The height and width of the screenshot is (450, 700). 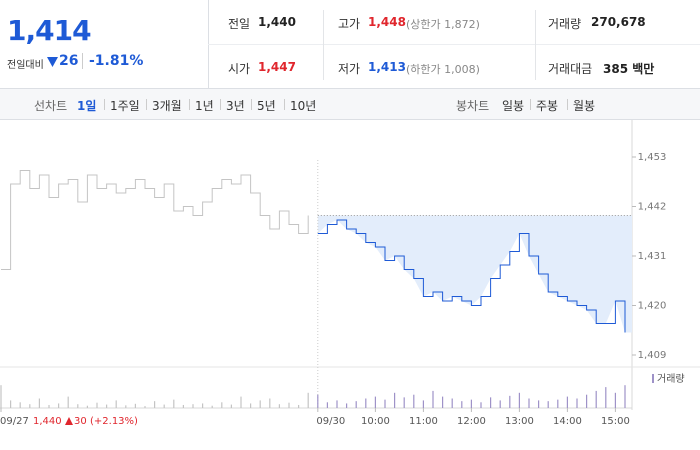 I want to click on toolbar-label: 봉차트, so click(x=473, y=106).